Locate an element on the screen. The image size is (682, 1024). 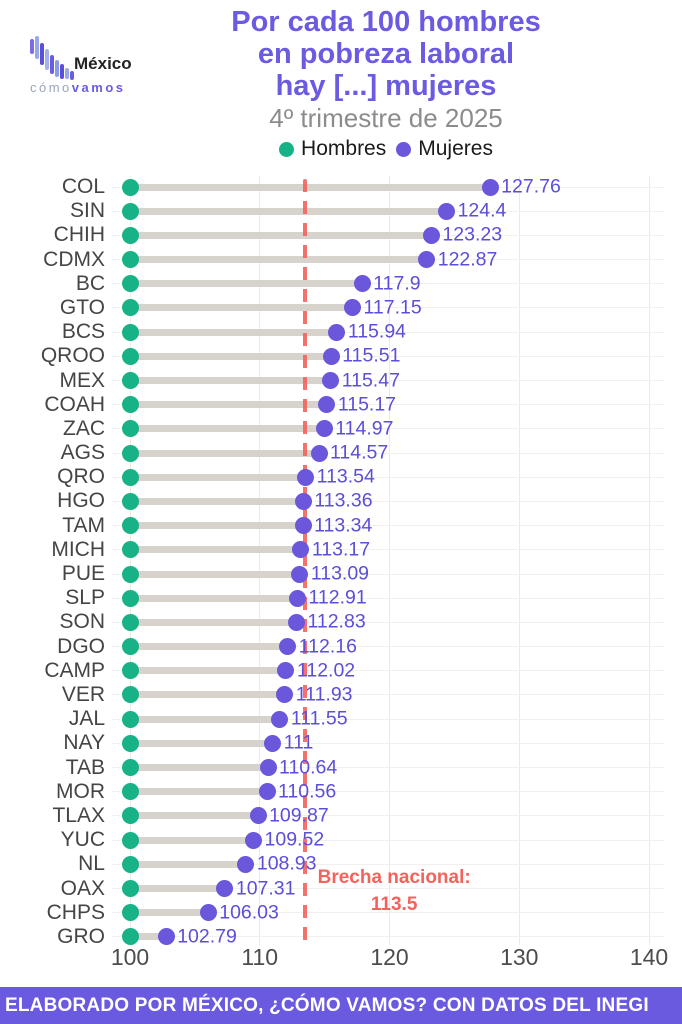
value-label: 113.34 is located at coordinates (343, 525).